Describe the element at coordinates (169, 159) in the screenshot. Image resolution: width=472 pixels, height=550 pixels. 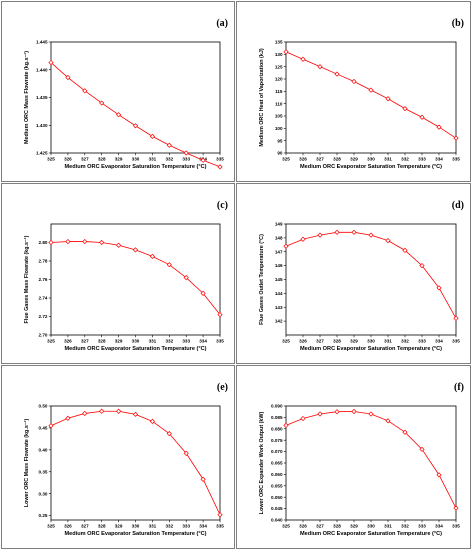
I see `x-tick-label-a-7: 332` at that location.